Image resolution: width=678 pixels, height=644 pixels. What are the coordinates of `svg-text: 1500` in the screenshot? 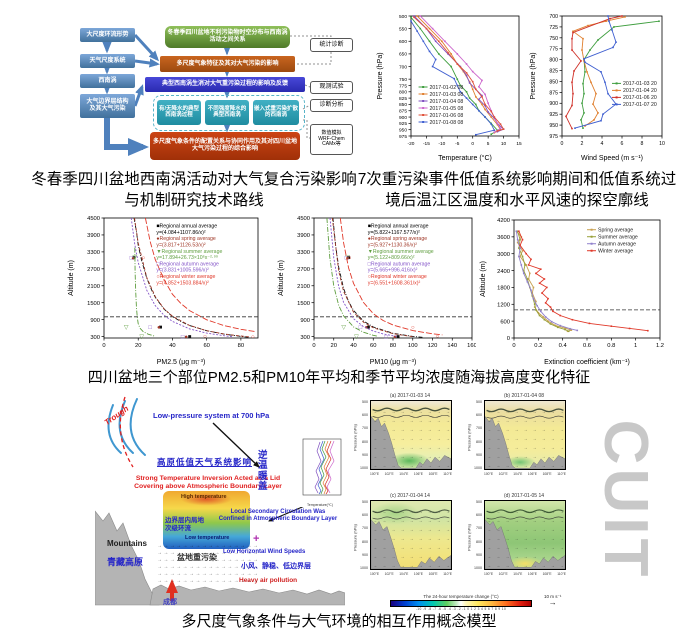 It's located at (303, 304).